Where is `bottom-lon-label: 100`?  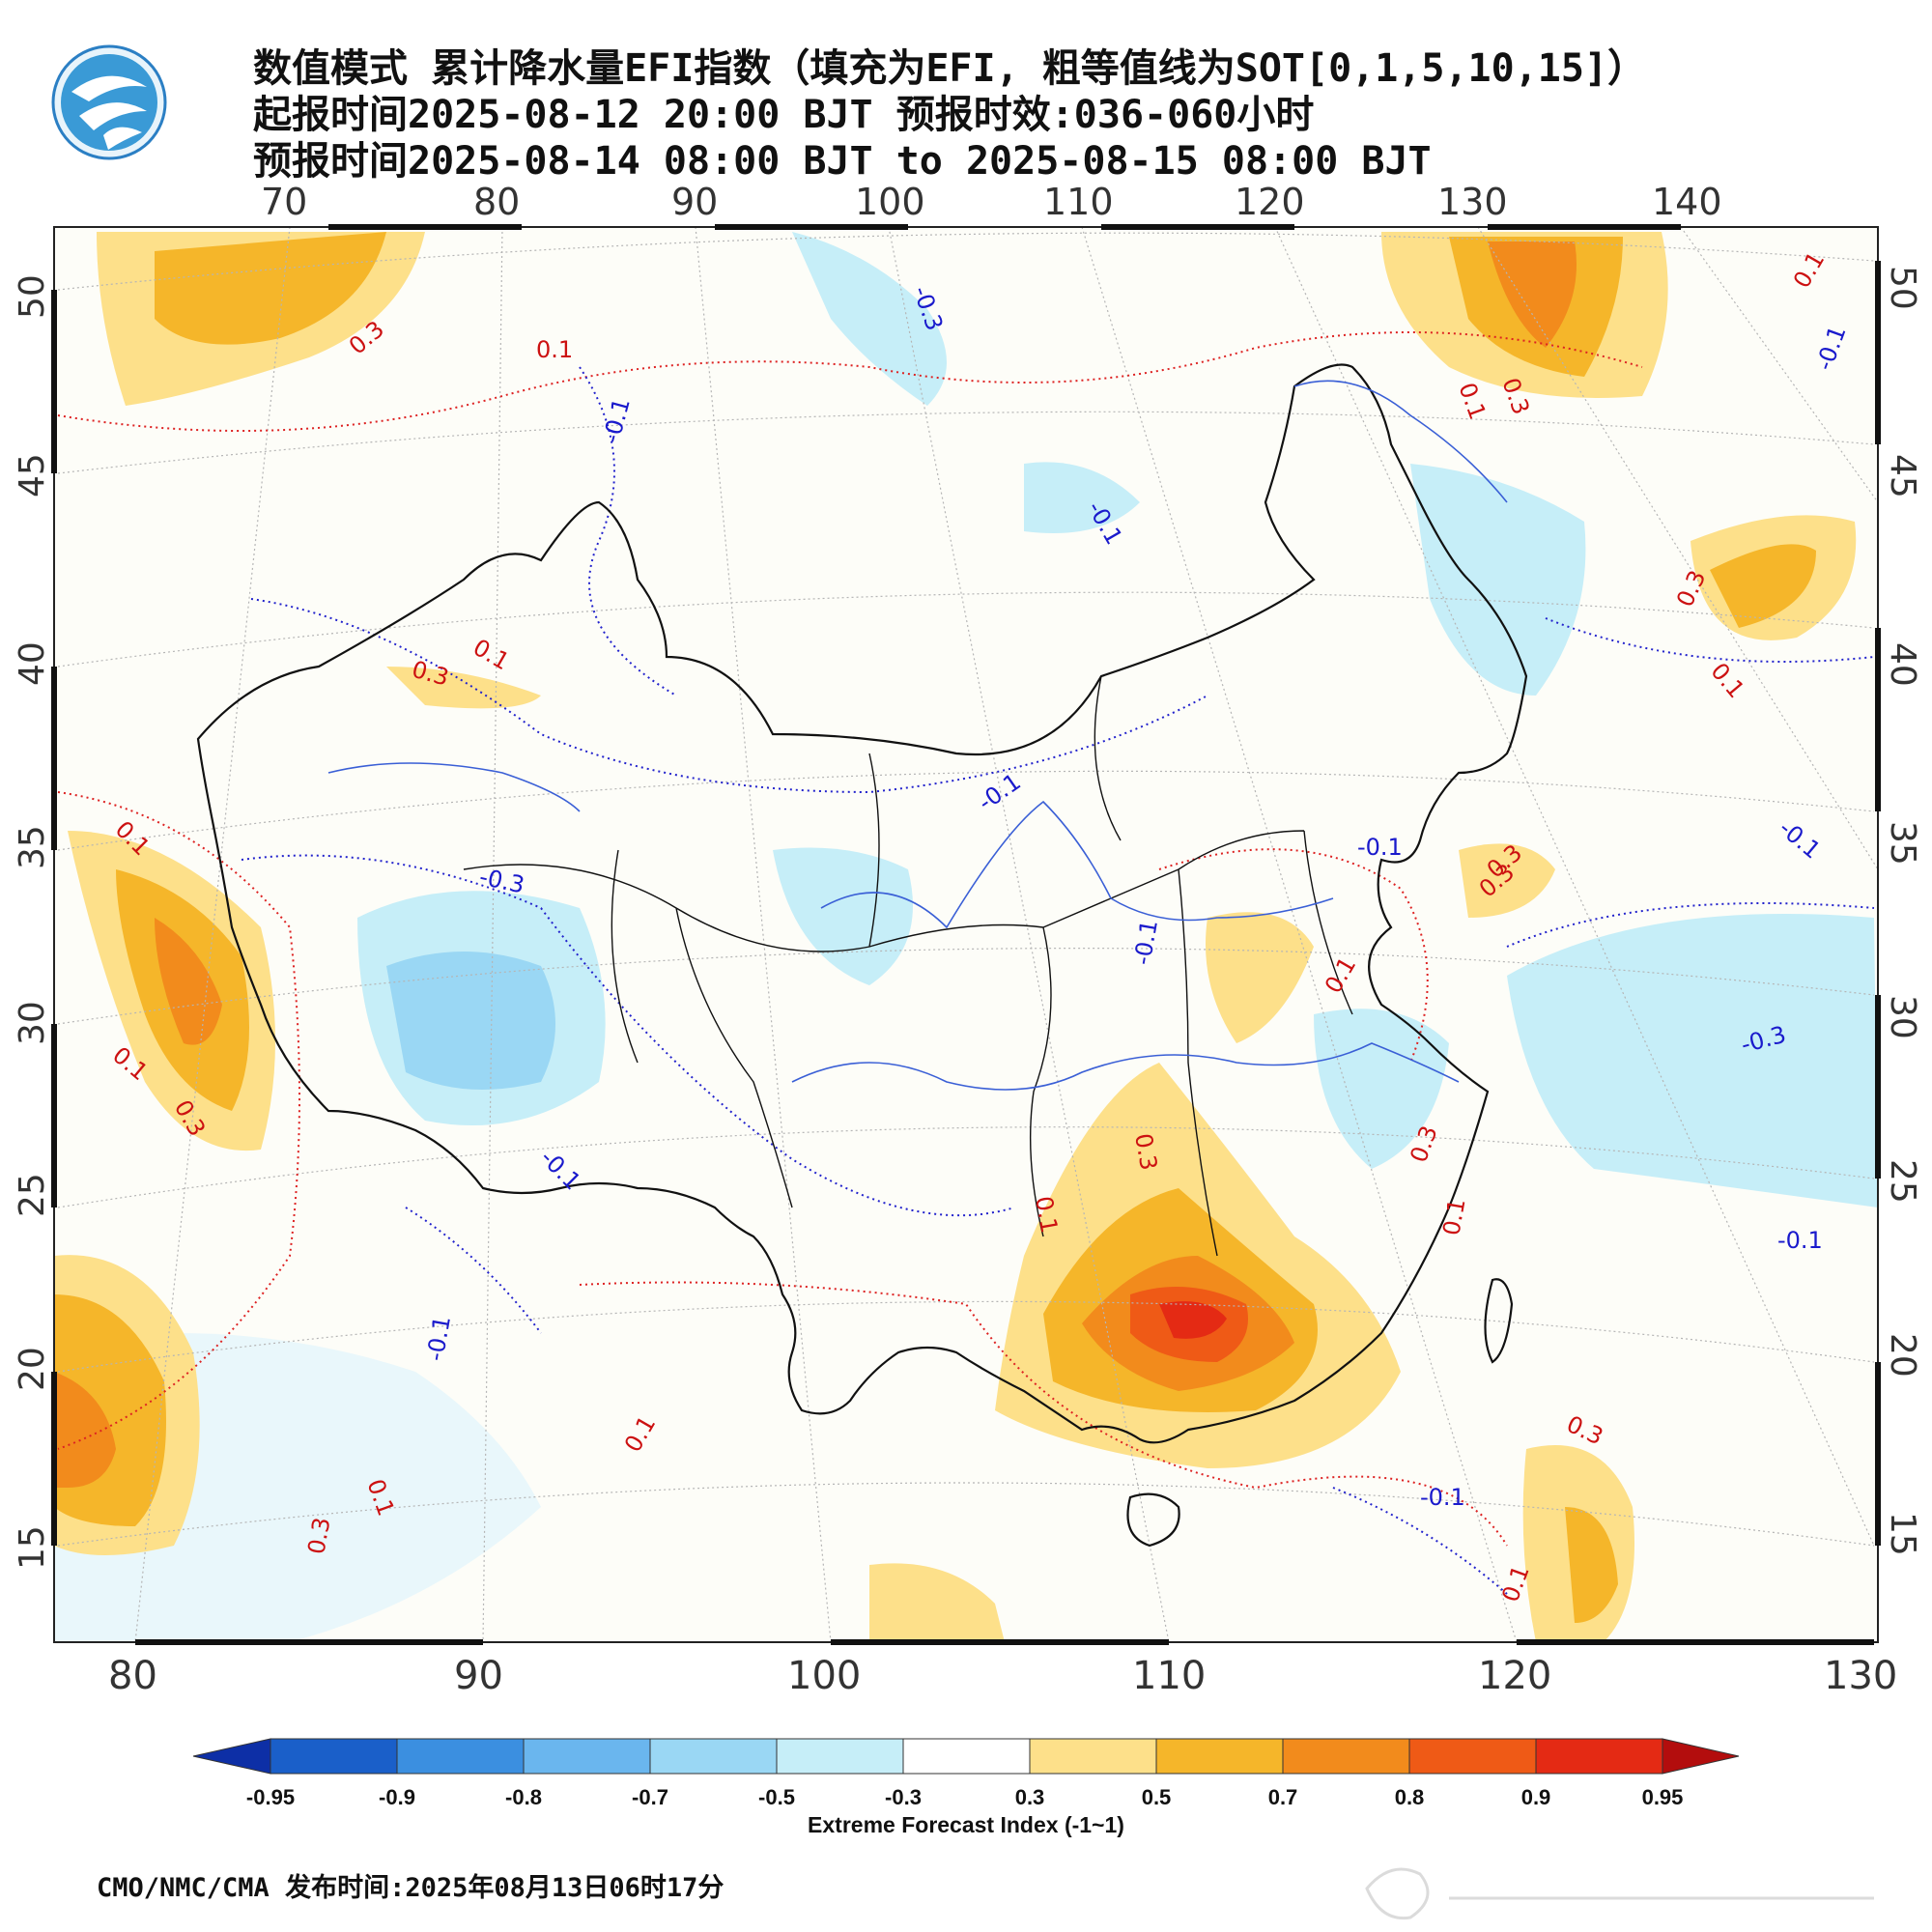 bottom-lon-label: 100 is located at coordinates (824, 1676).